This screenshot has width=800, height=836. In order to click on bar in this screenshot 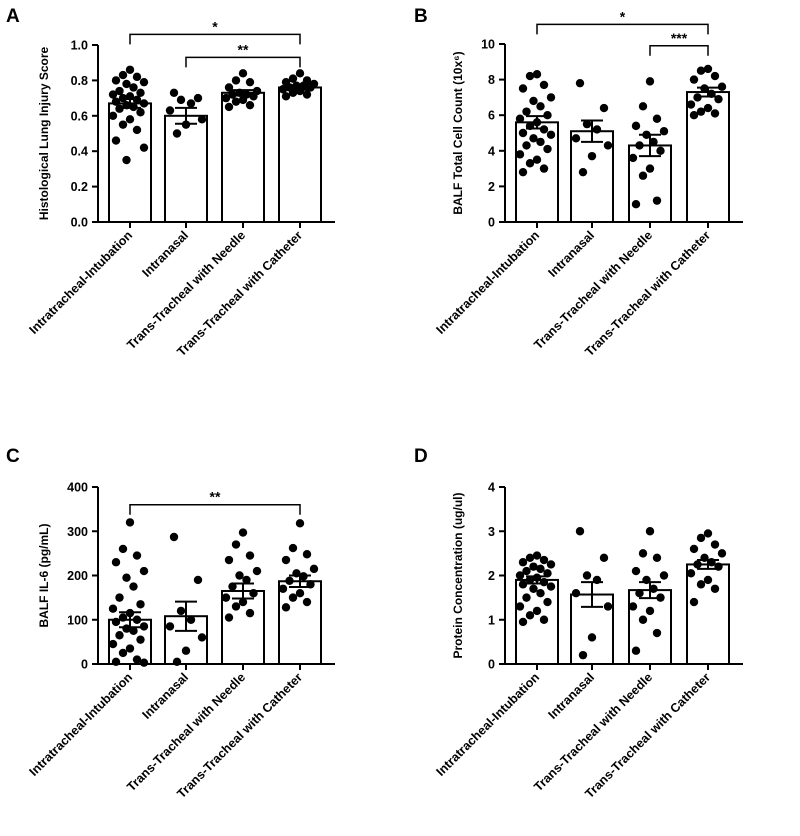, I will do `click(186, 168)`.